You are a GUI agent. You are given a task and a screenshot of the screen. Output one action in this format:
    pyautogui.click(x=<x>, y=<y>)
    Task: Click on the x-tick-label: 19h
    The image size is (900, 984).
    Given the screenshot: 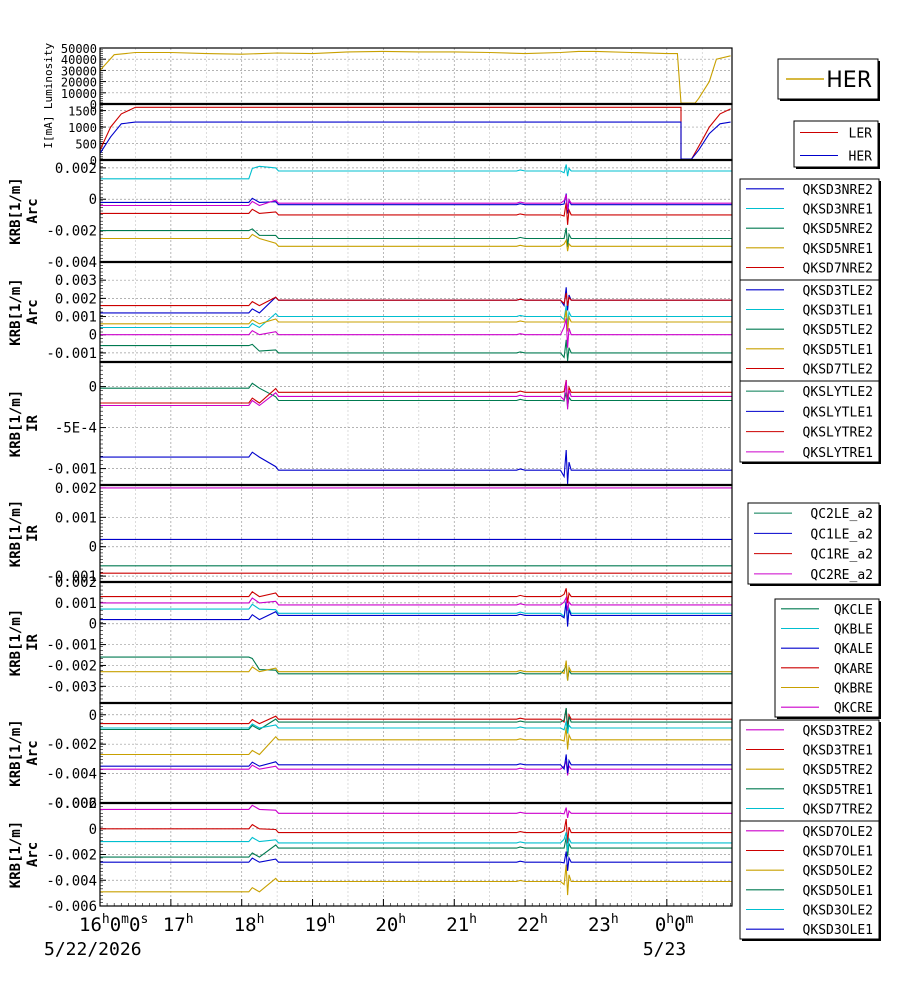 What is the action you would take?
    pyautogui.click(x=320, y=924)
    